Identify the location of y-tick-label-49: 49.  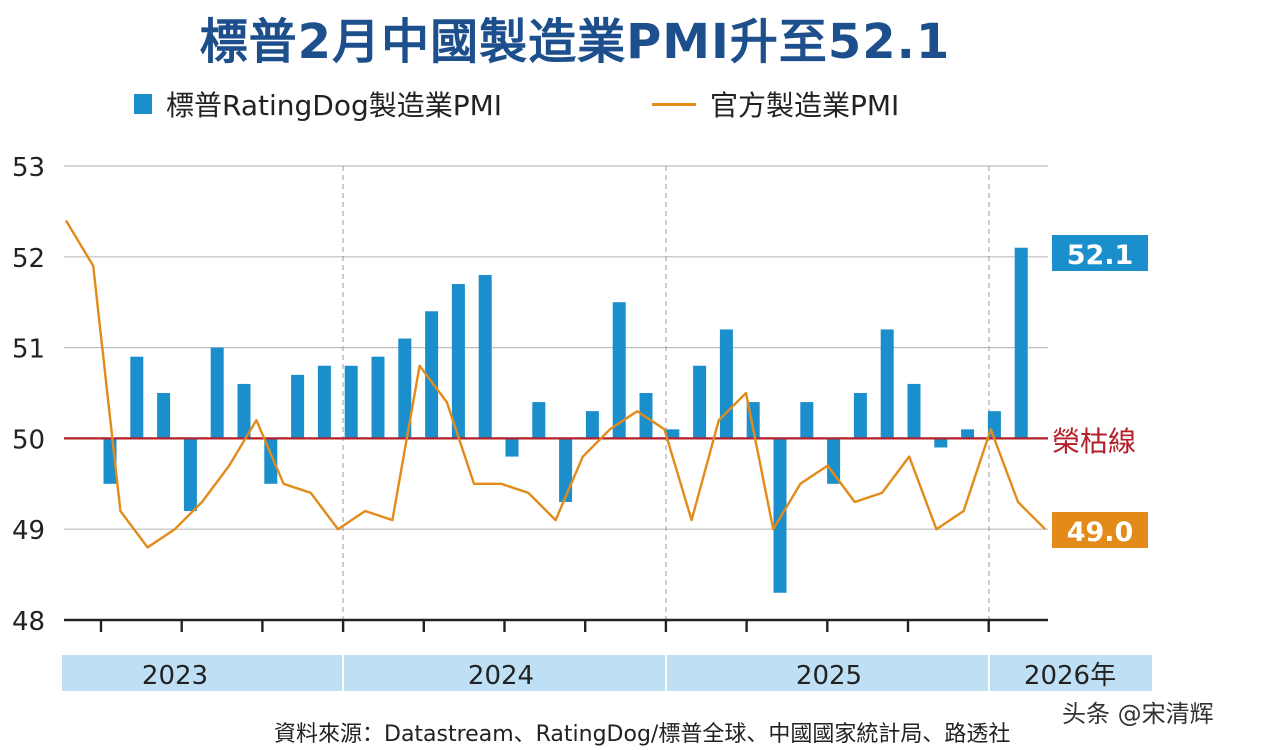
(28, 531).